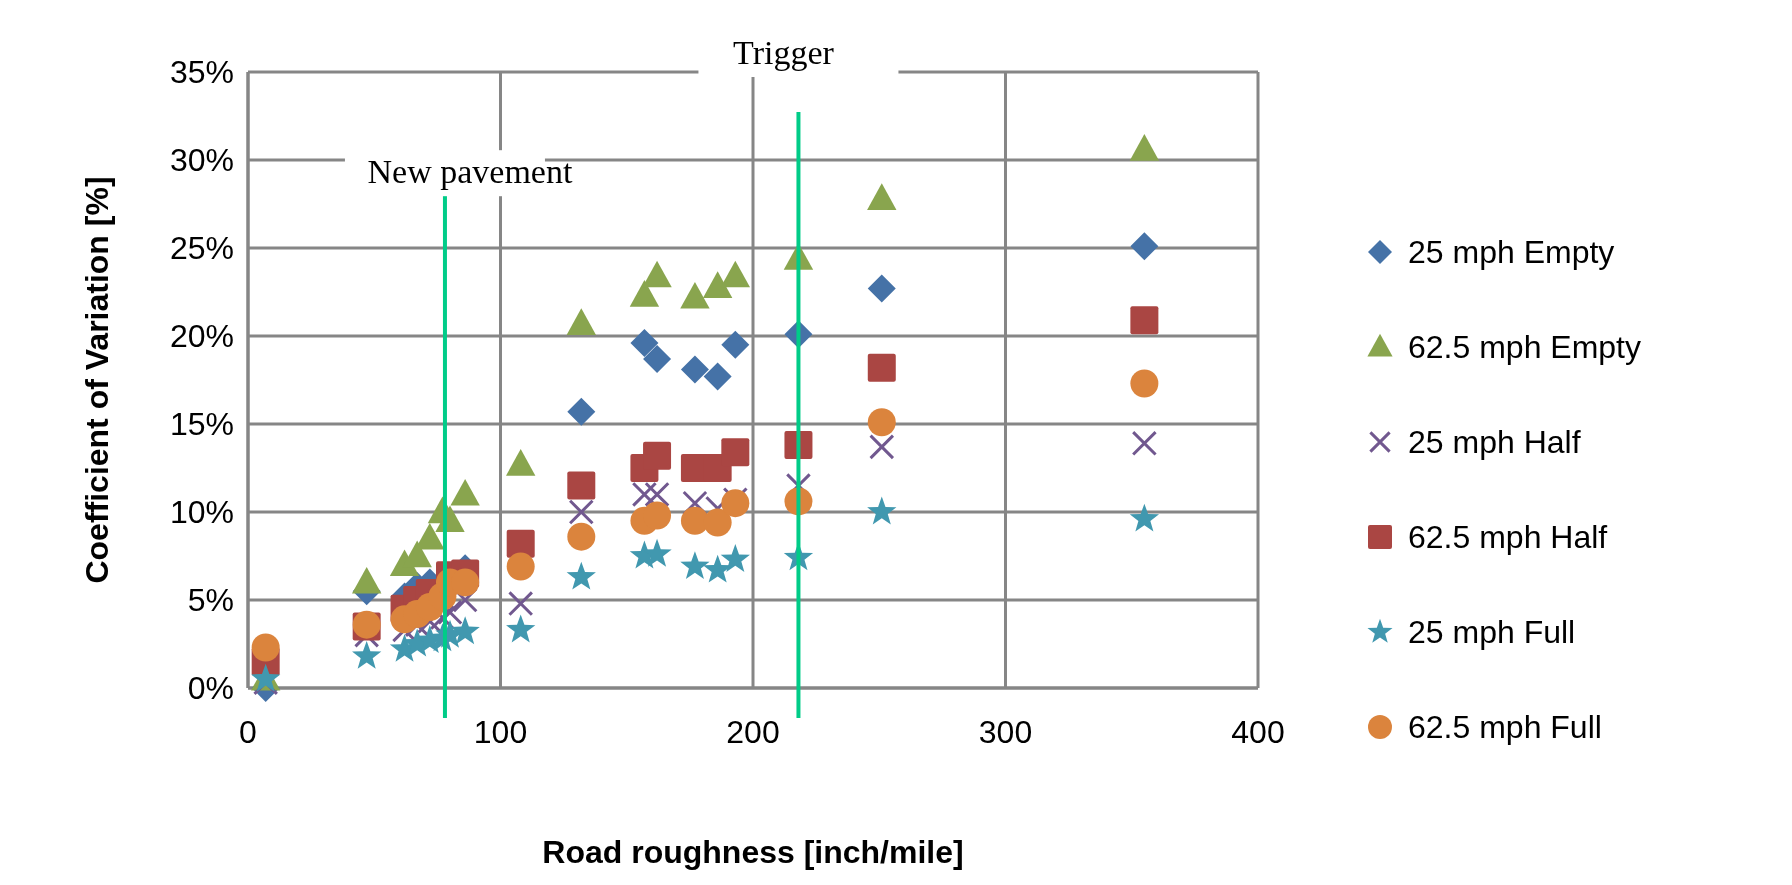 This screenshot has height=885, width=1792. What do you see at coordinates (210, 600) in the screenshot?
I see `y-tick-label: 5%` at bounding box center [210, 600].